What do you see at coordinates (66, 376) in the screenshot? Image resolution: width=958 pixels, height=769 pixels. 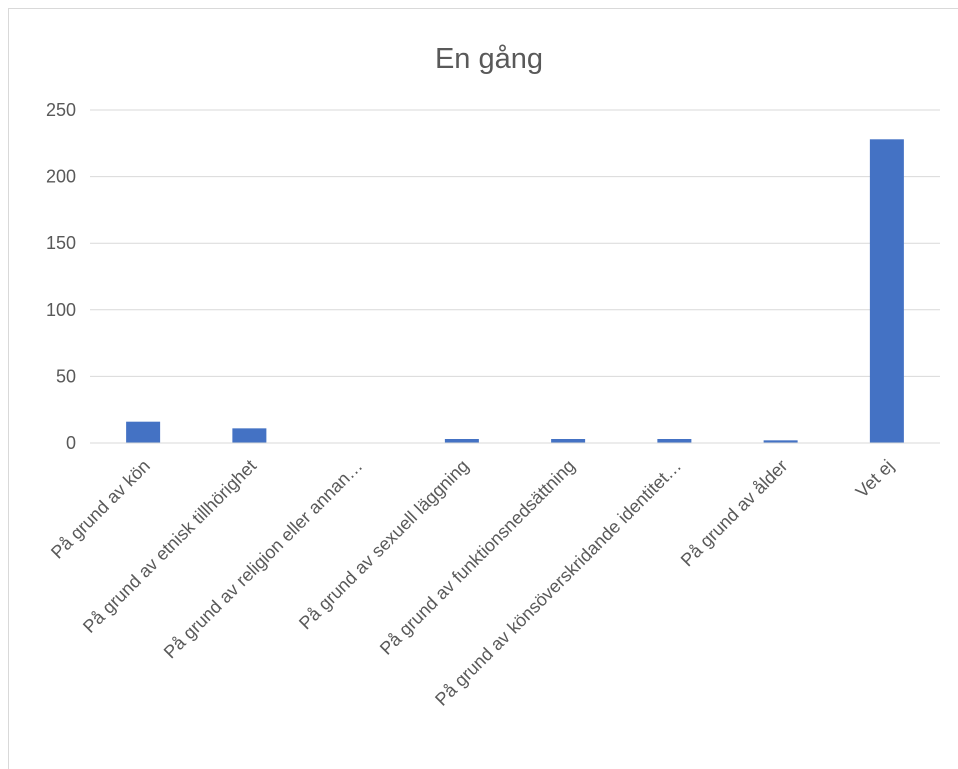 I see `y-tick-label: 50` at bounding box center [66, 376].